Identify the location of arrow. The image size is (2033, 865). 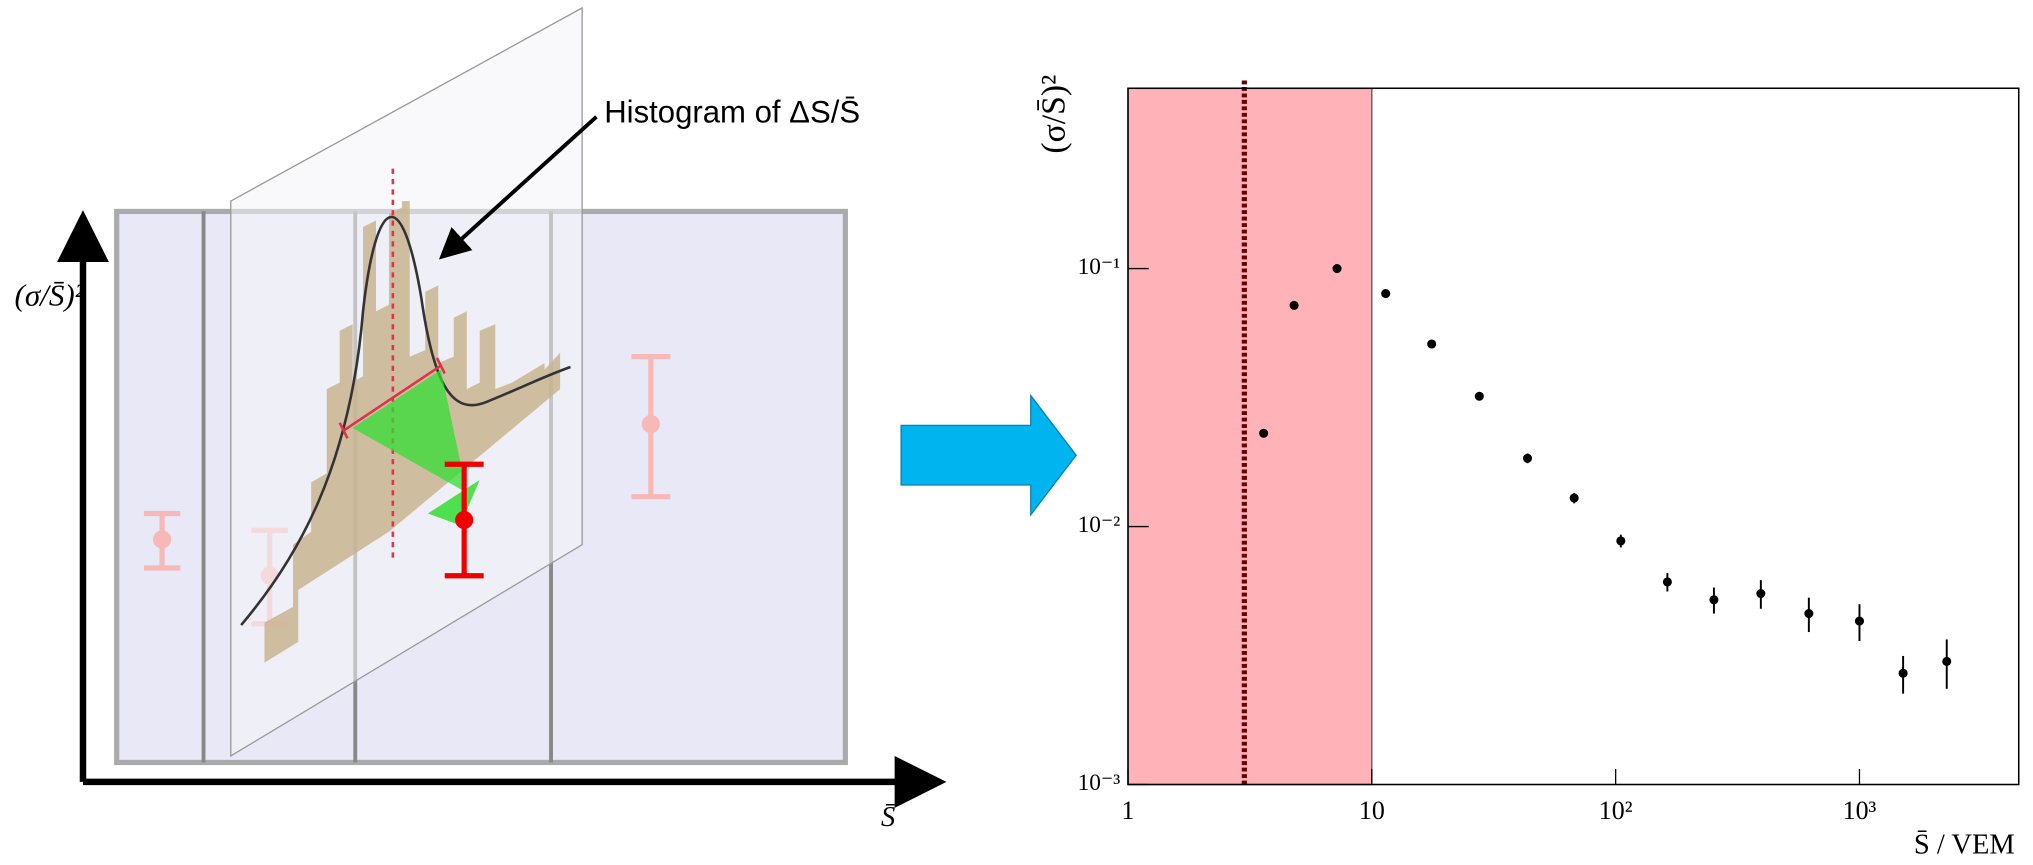
(988, 455).